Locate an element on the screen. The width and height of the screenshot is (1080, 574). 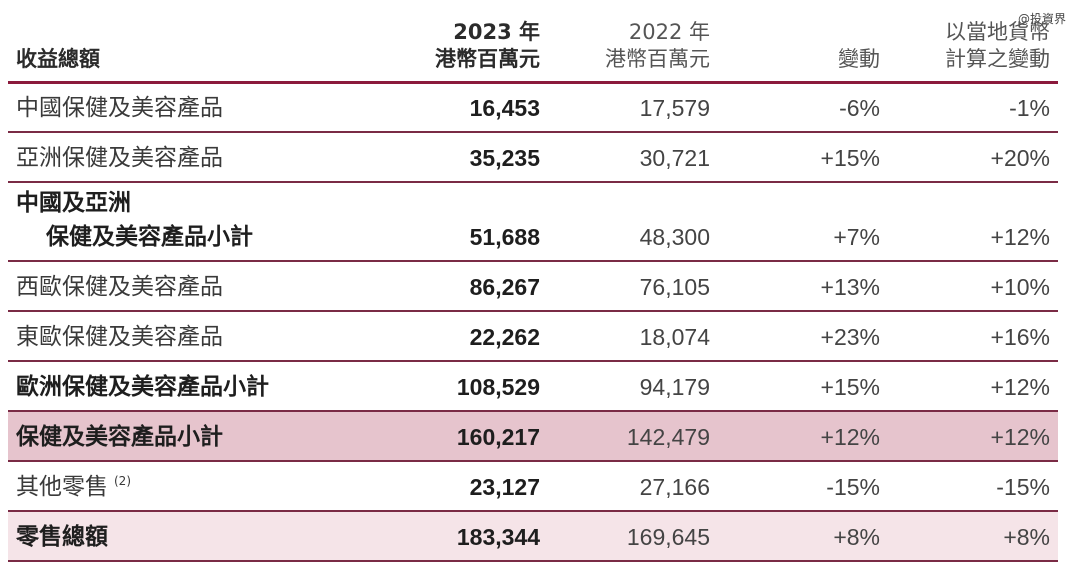
header-2022-year: 2022 年 is located at coordinates (669, 31).